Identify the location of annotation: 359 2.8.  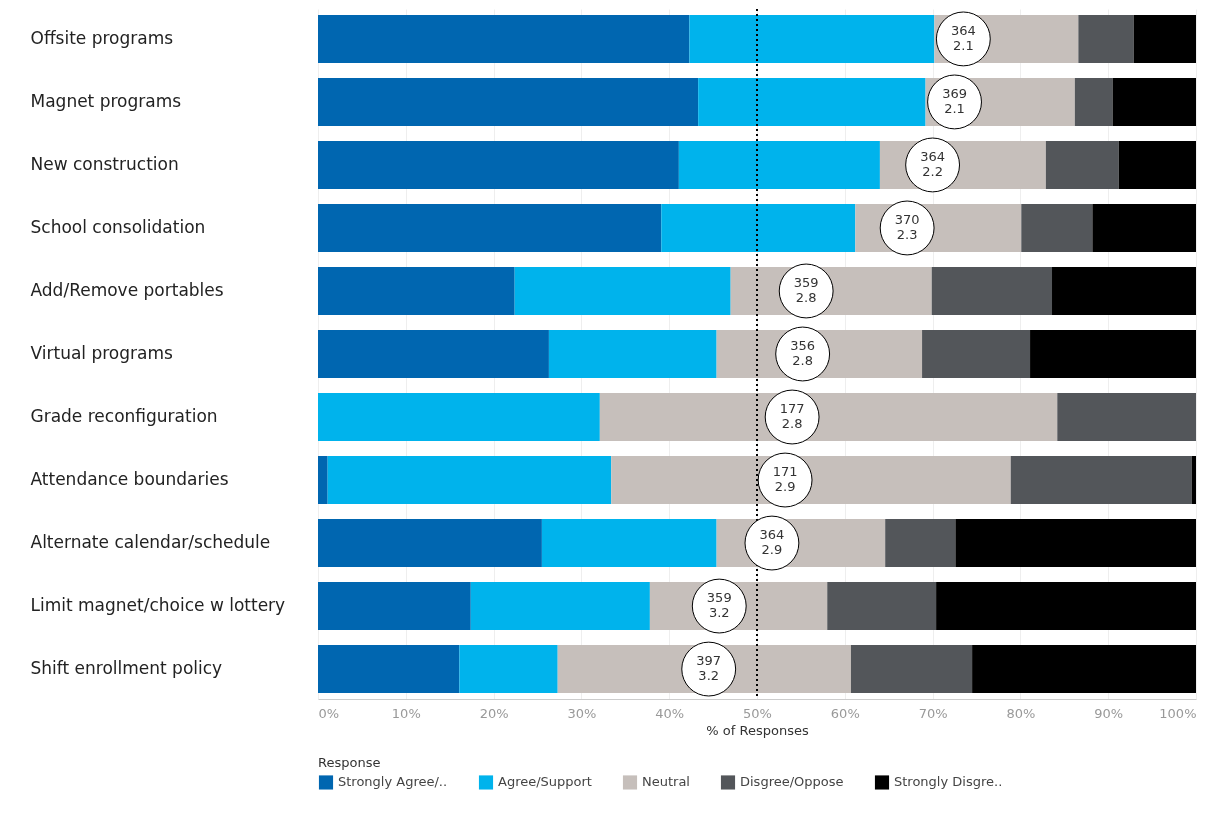
(806, 289).